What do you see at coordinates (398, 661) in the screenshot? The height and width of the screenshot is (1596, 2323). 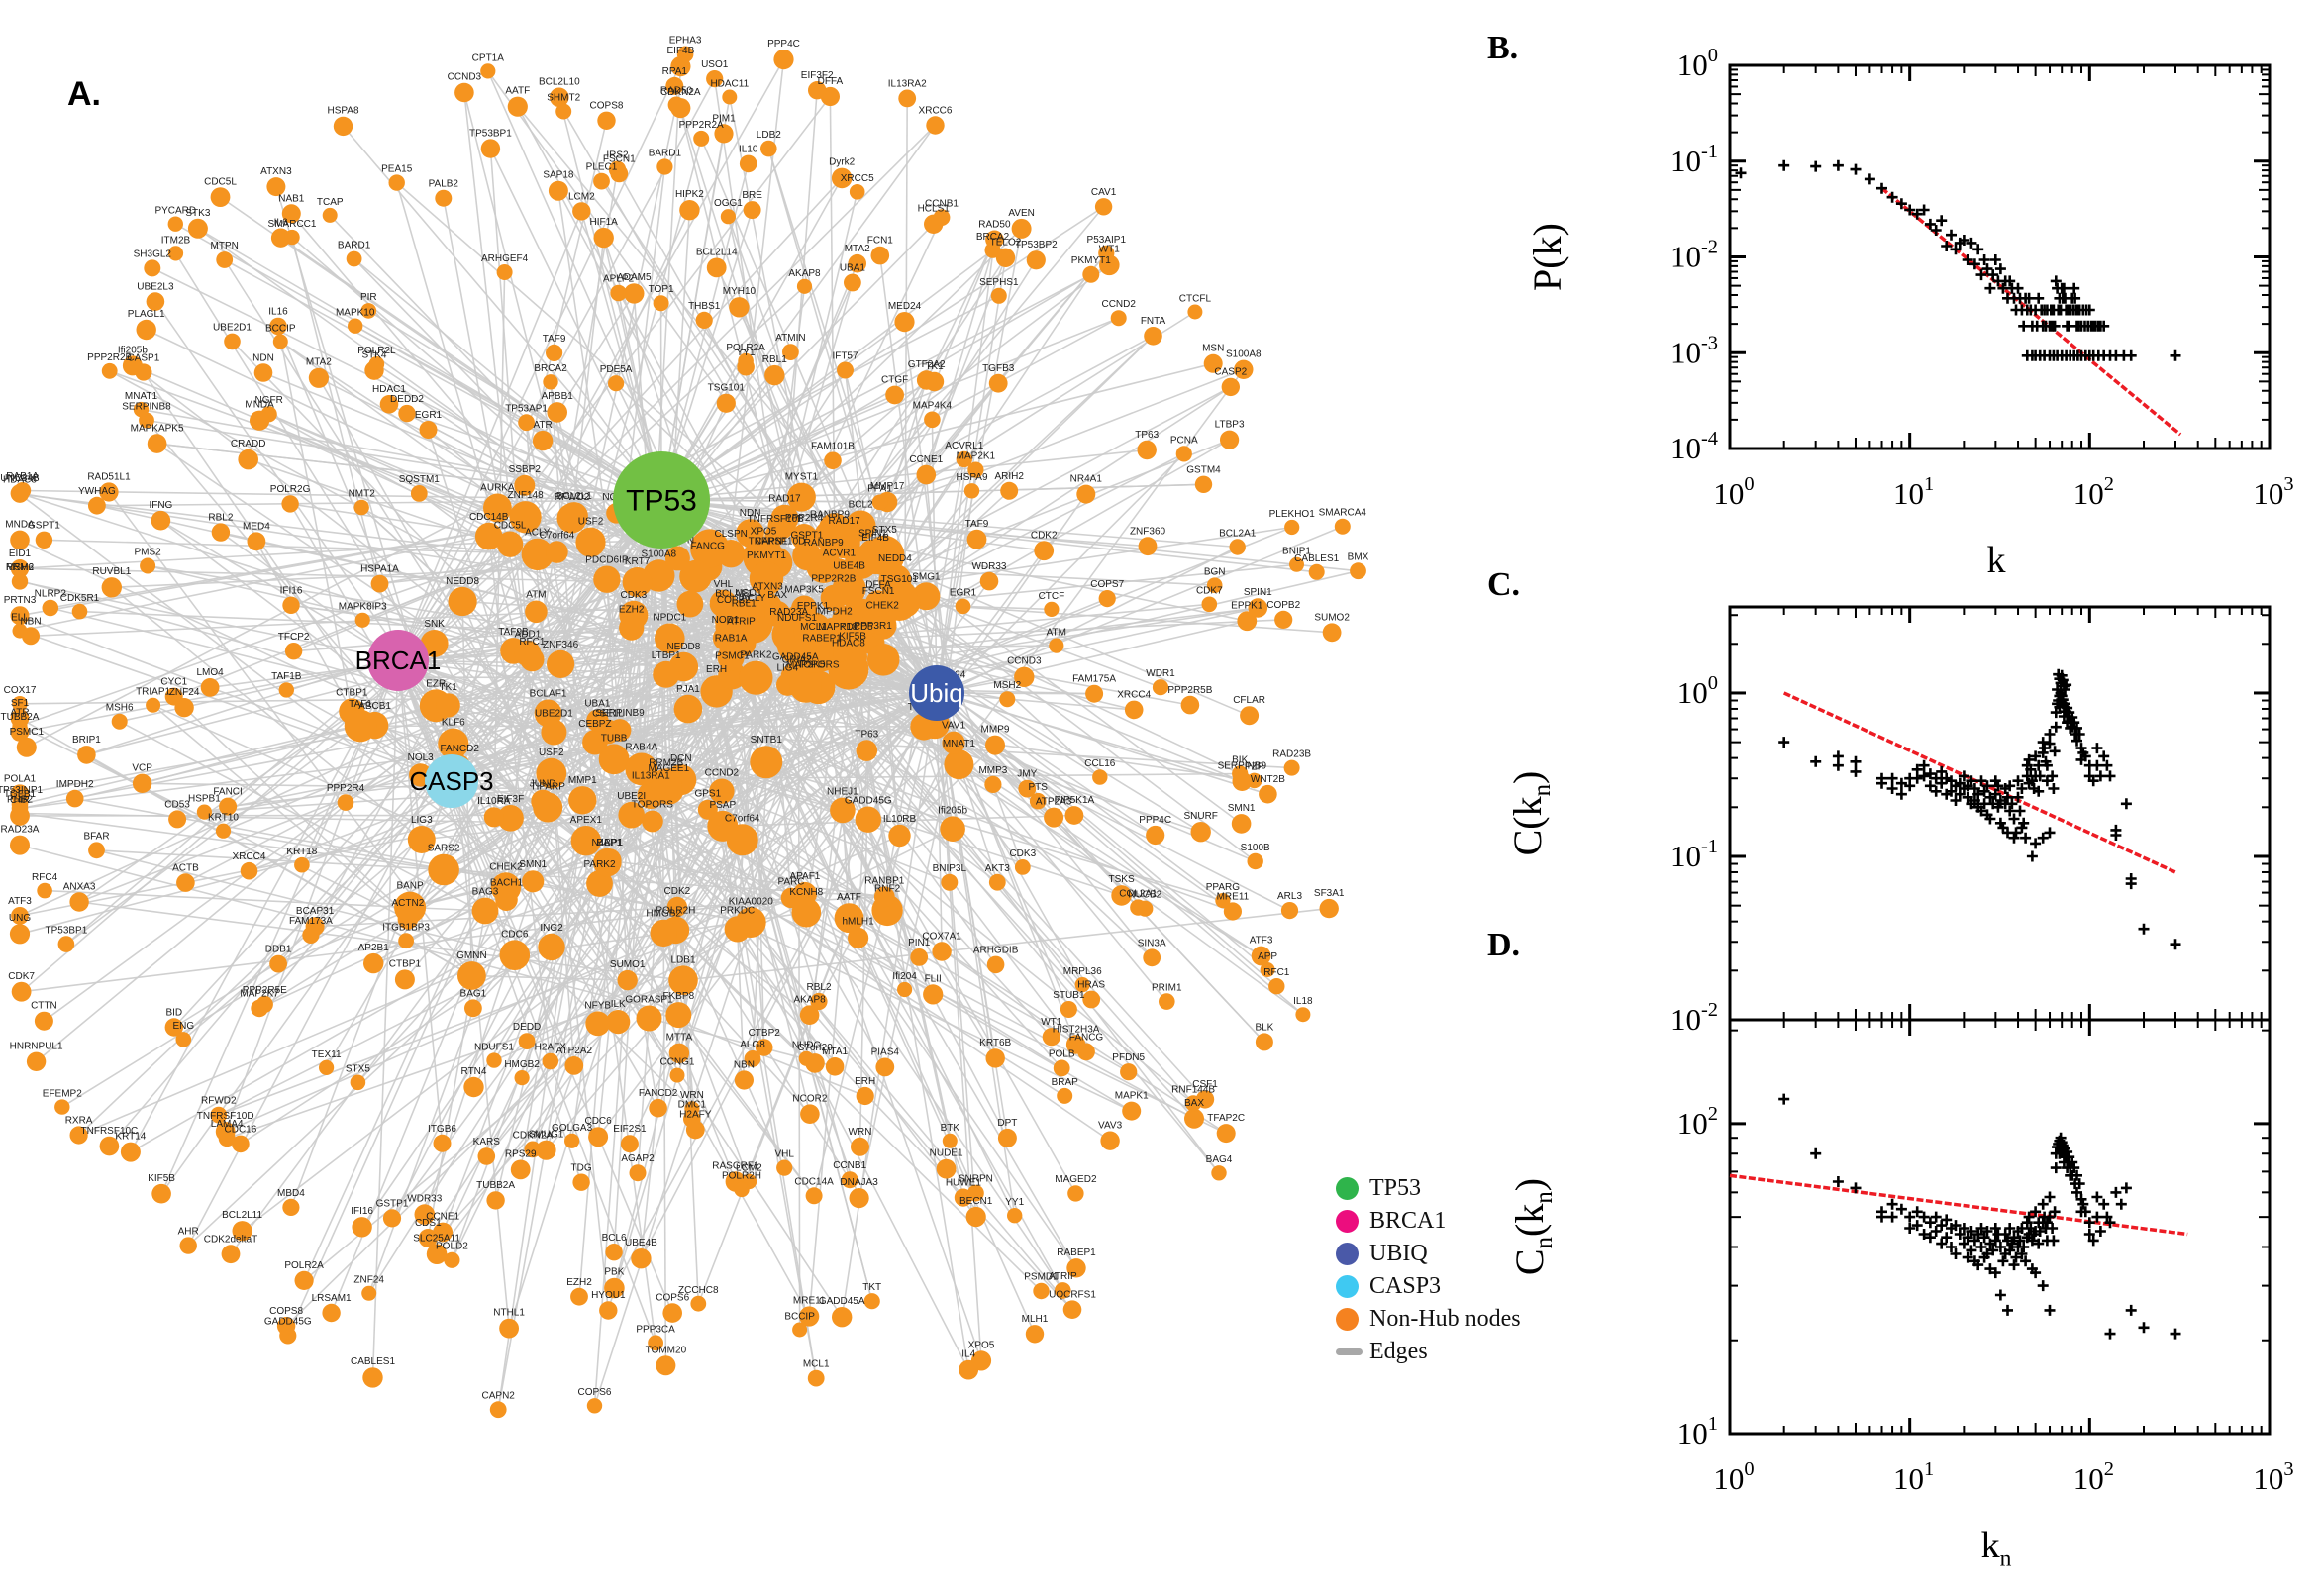 I see `hub-node-brca1` at bounding box center [398, 661].